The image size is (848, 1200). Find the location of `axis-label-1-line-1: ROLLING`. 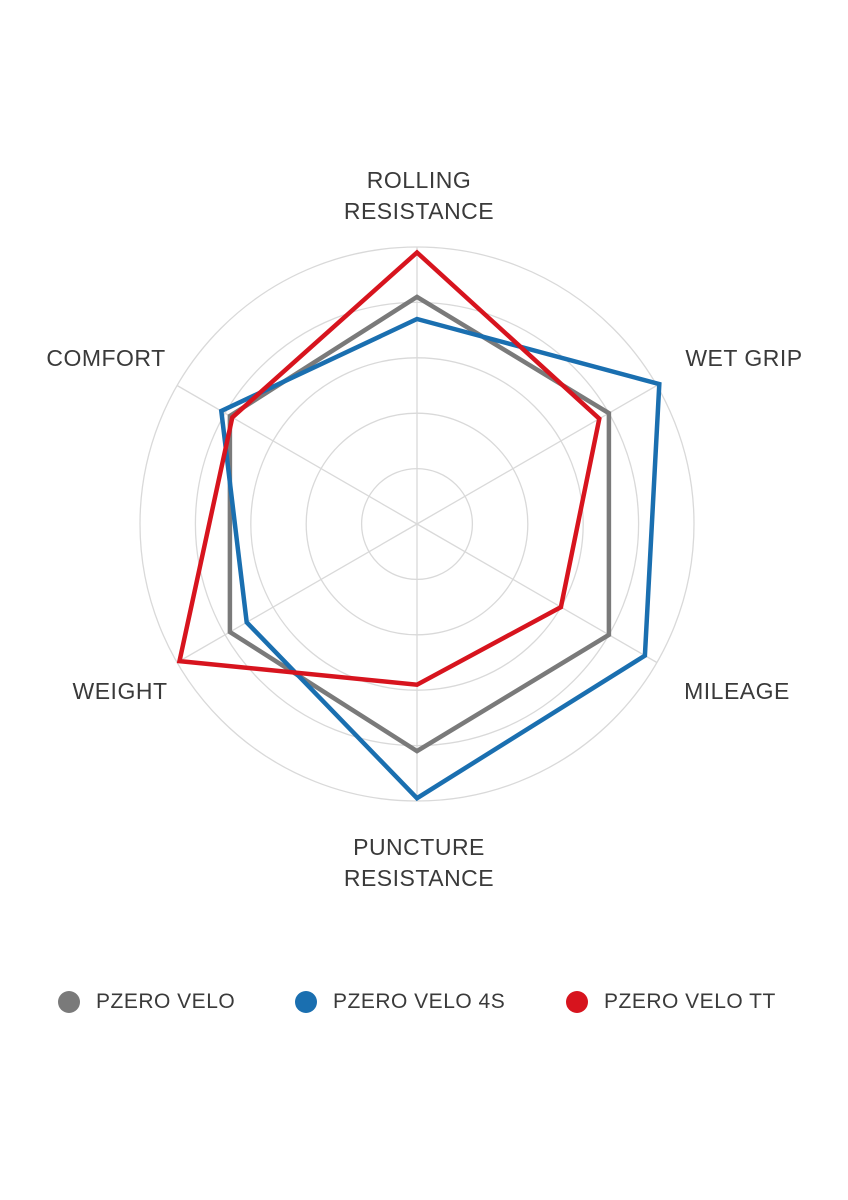

axis-label-1-line-1: ROLLING is located at coordinates (419, 180).